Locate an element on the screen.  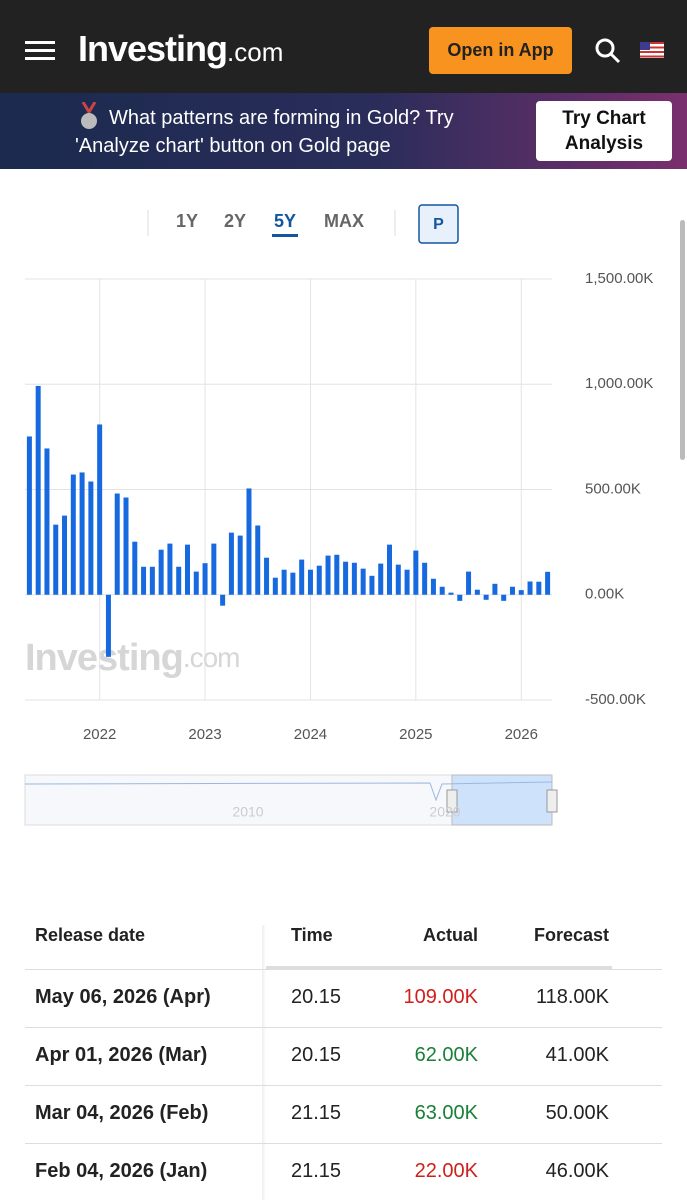
y-tick-label: 0.00K is located at coordinates (604, 594).